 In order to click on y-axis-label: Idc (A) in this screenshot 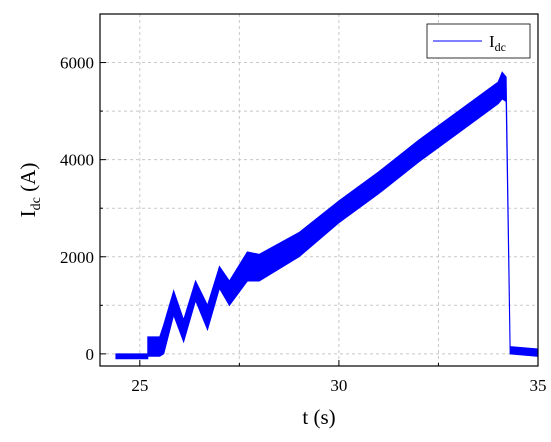, I will do `click(30, 190)`.